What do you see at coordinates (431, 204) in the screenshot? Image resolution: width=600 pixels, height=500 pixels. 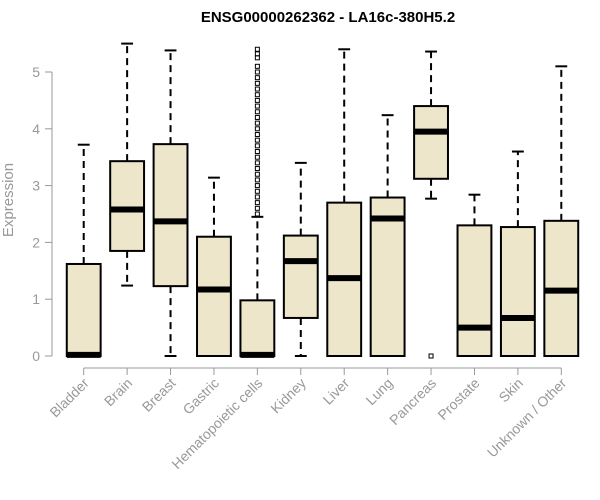 I see `box-pancreas` at bounding box center [431, 204].